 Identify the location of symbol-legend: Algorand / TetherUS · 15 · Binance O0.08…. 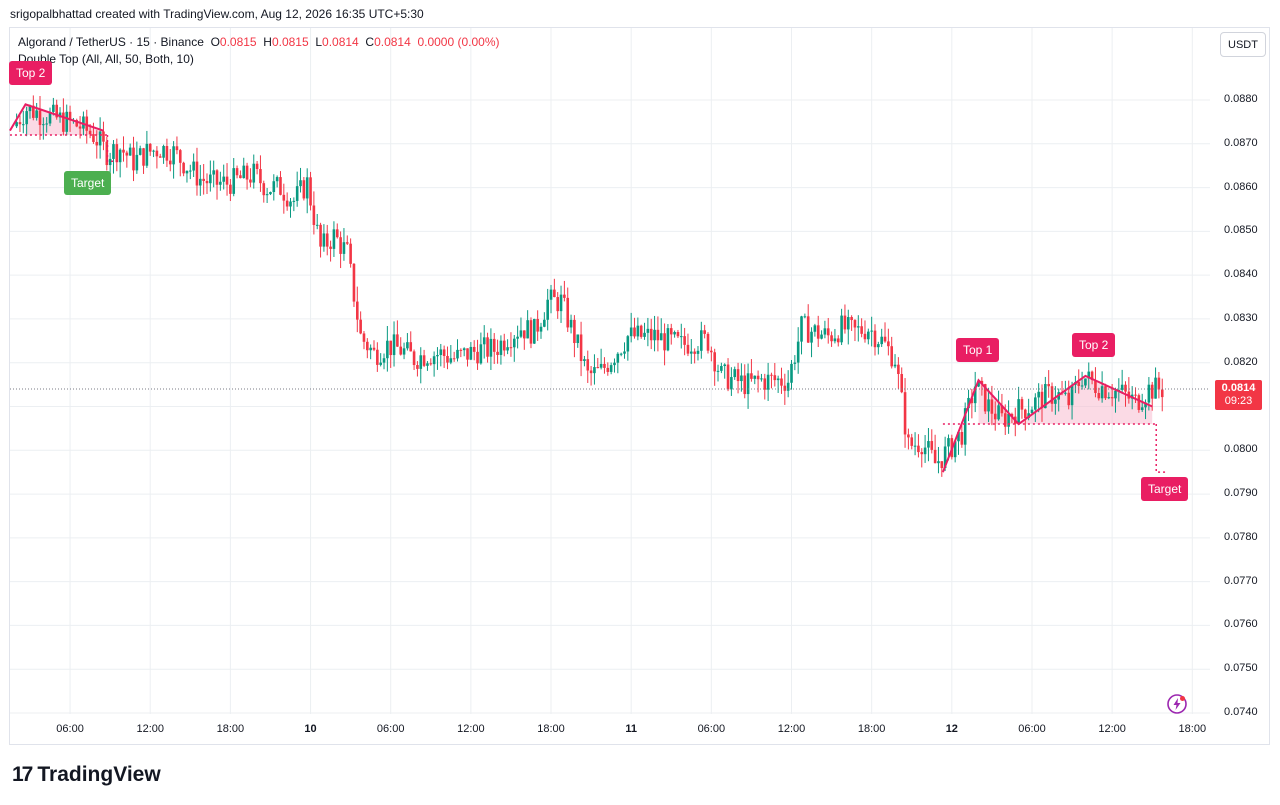
(259, 42).